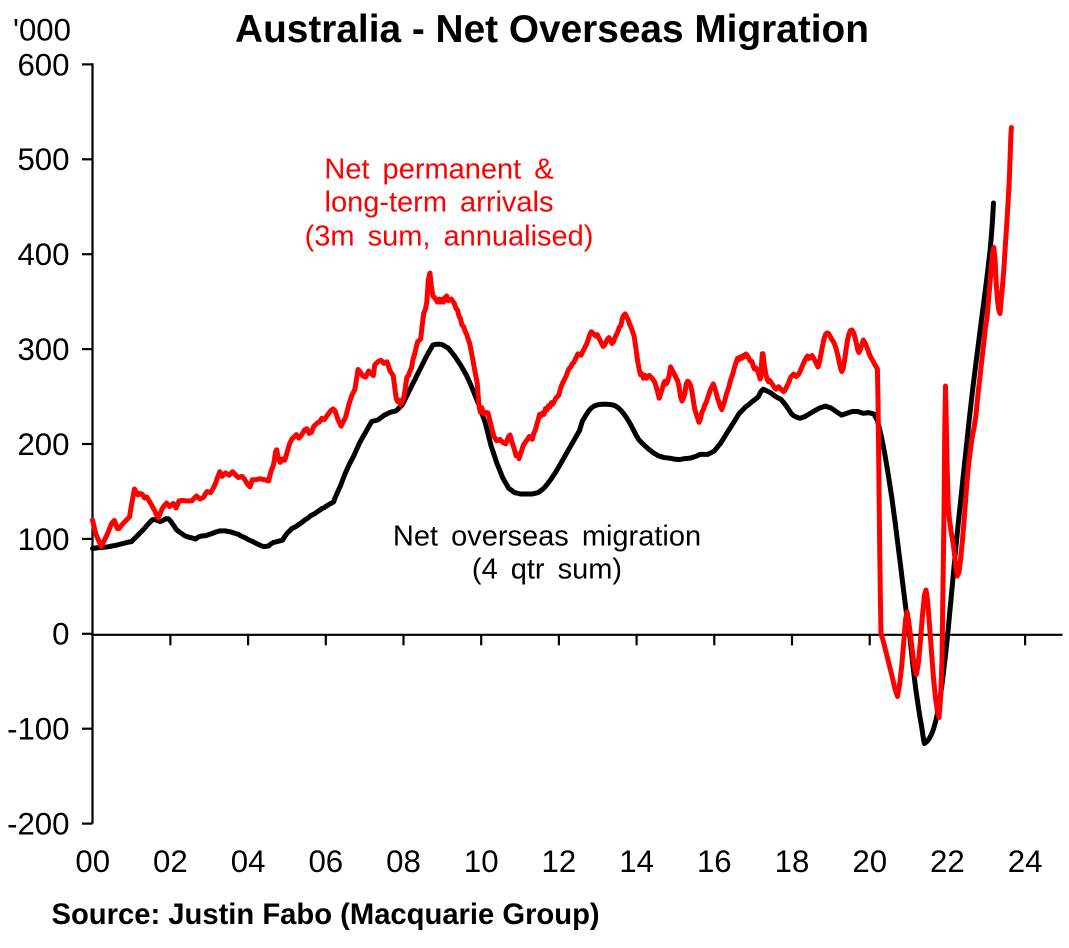 This screenshot has width=1069, height=948. Describe the element at coordinates (170, 861) in the screenshot. I see `svg-text: 02` at that location.